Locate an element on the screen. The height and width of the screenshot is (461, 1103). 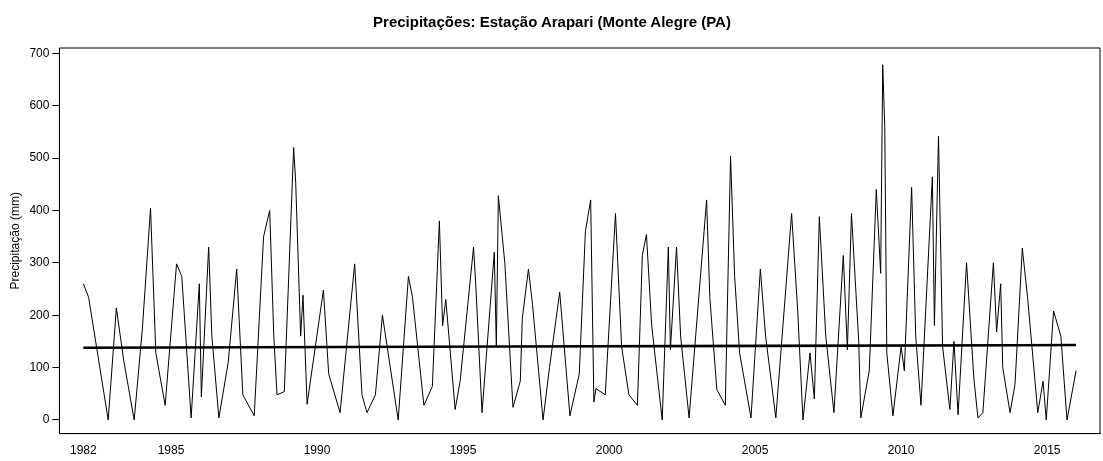
x-tick-label: 2000 is located at coordinates (609, 450).